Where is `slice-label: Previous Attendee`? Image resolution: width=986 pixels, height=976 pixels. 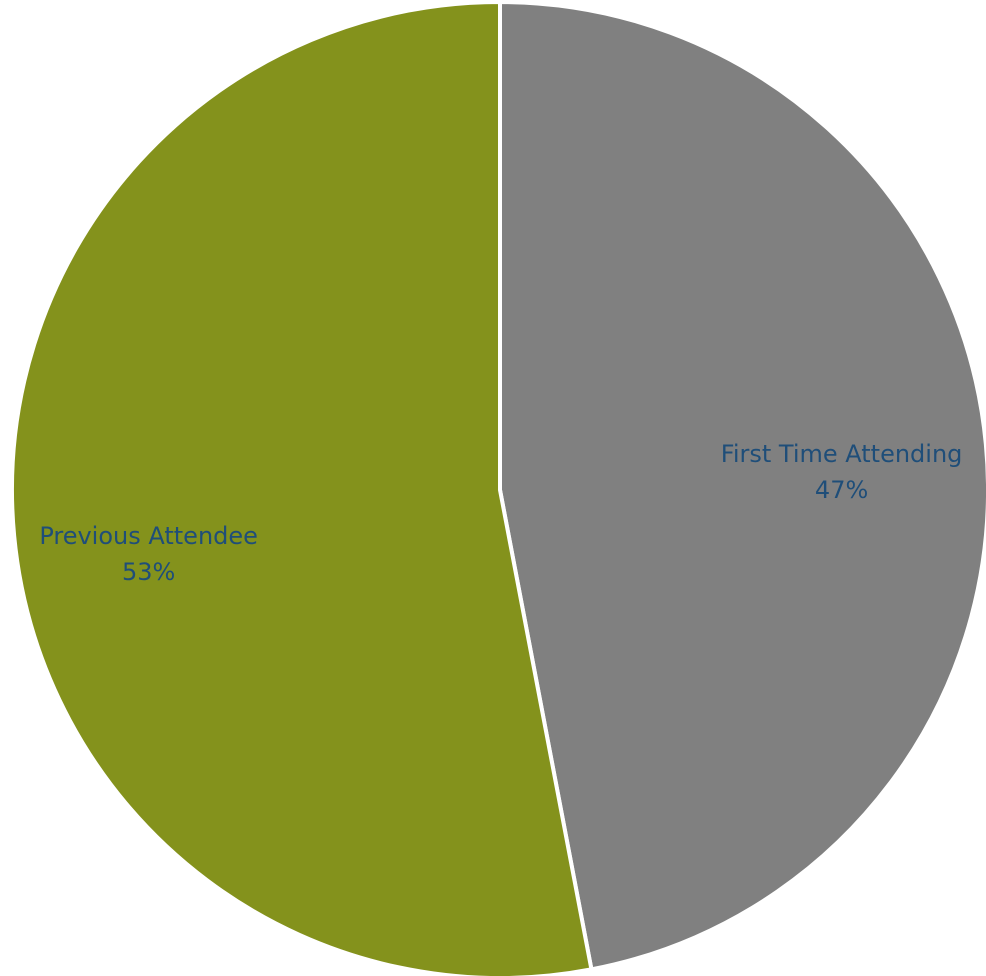 slice-label: Previous Attendee is located at coordinates (148, 536).